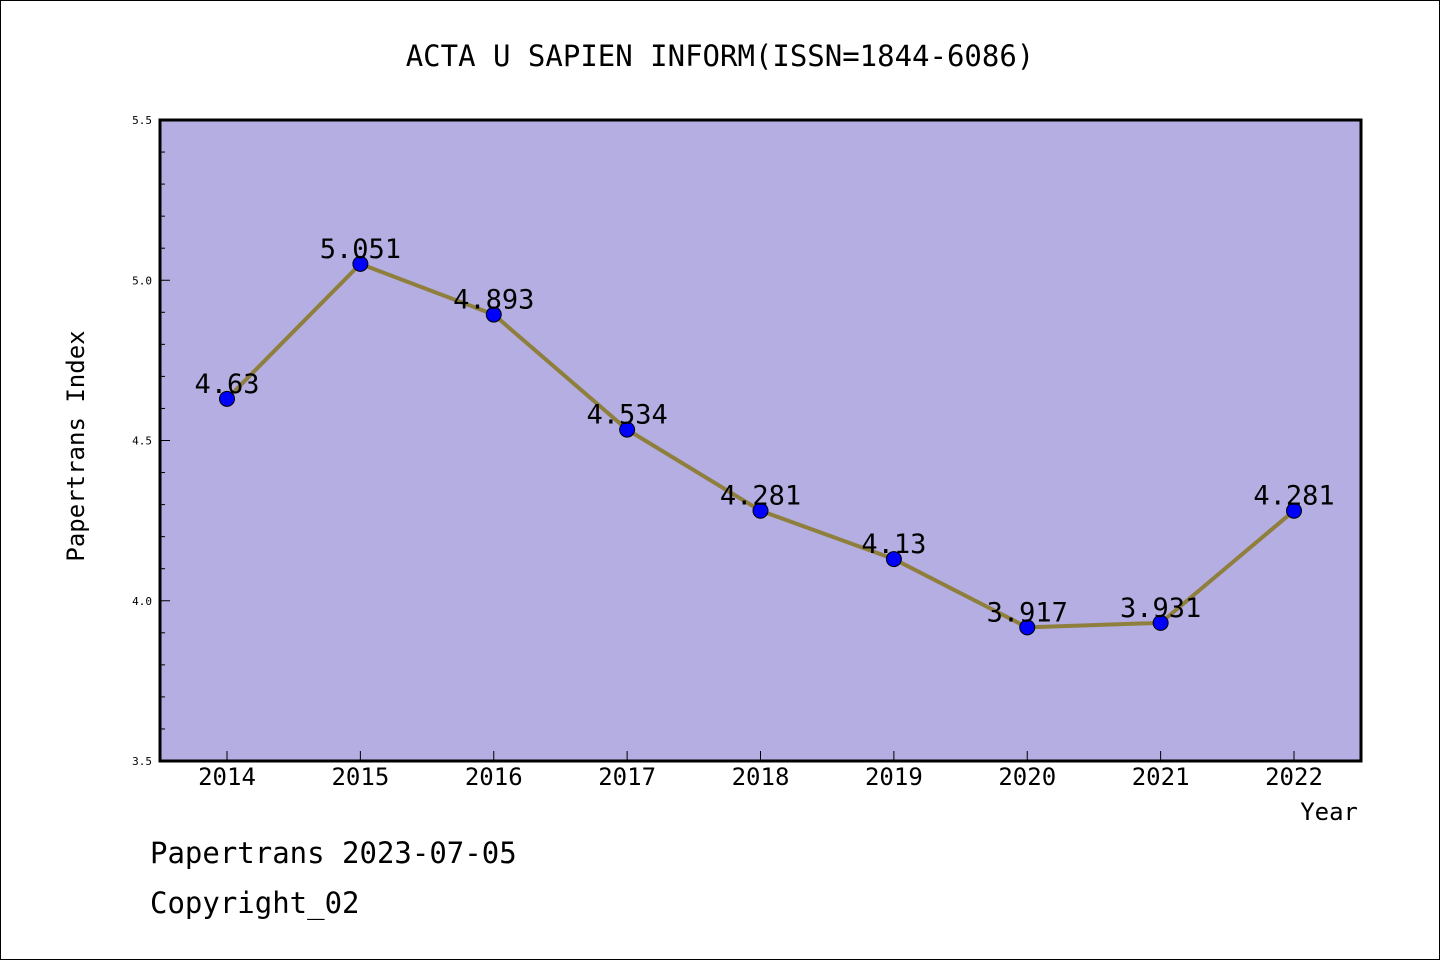 This screenshot has width=1440, height=960. Describe the element at coordinates (1027, 777) in the screenshot. I see `x-tick-label: 2020` at that location.